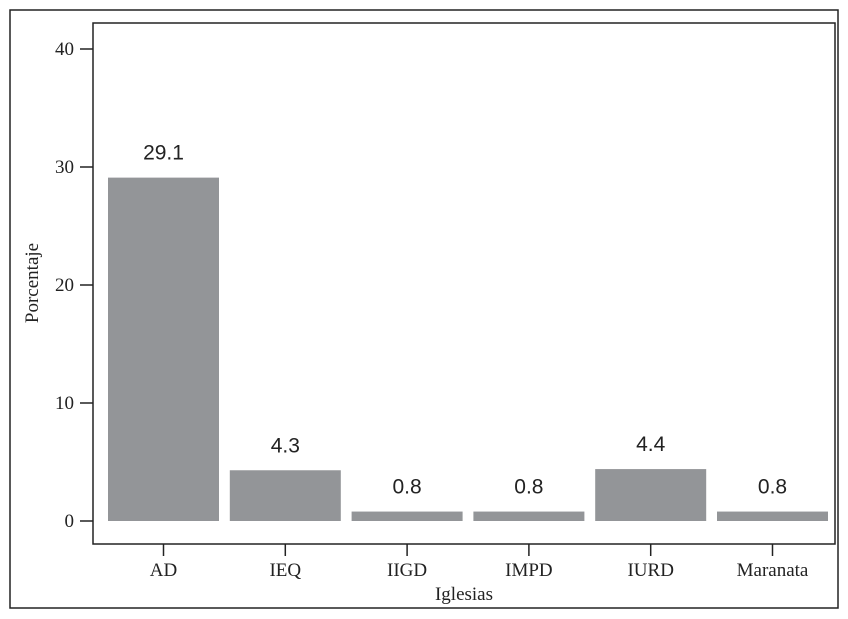  I want to click on y-tick-label: 30, so click(64, 167).